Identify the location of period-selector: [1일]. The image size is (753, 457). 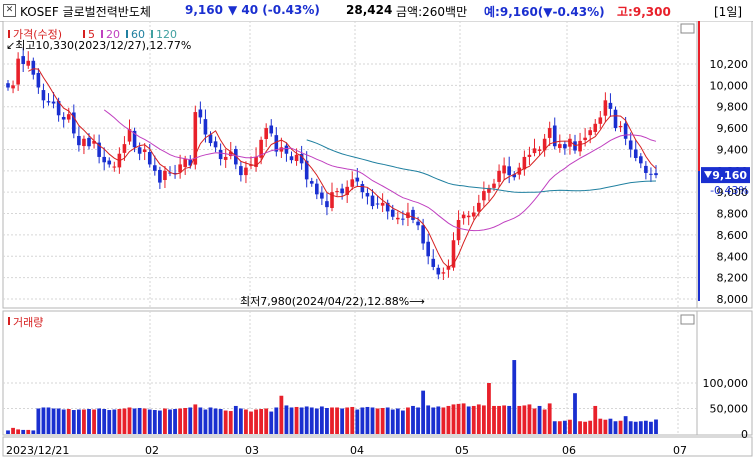
(728, 12).